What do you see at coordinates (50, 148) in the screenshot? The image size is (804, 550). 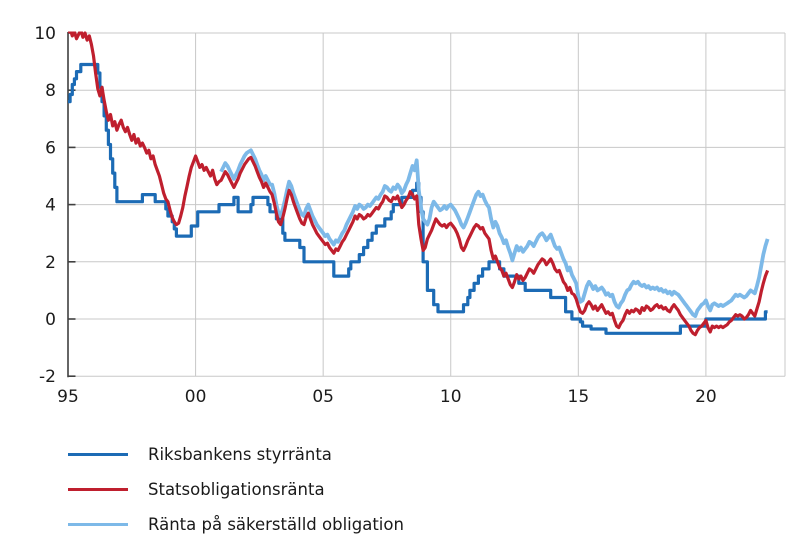 I see `y-tick-label: 6` at bounding box center [50, 148].